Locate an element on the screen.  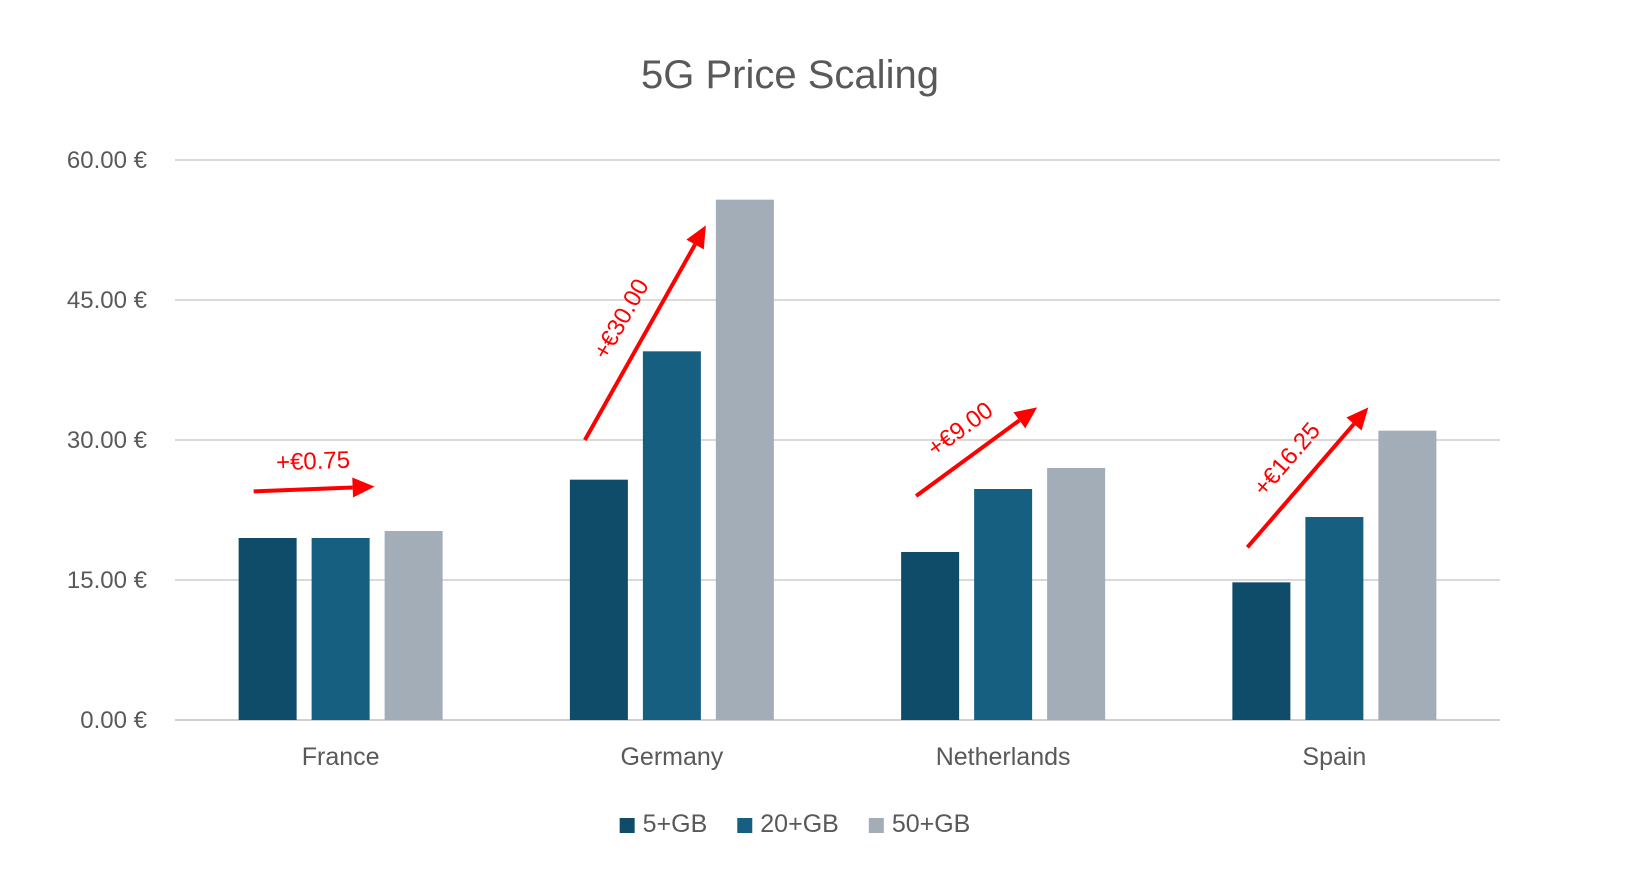
x-axis-category-labels: France Germany Netherlands Spain is located at coordinates (834, 757).